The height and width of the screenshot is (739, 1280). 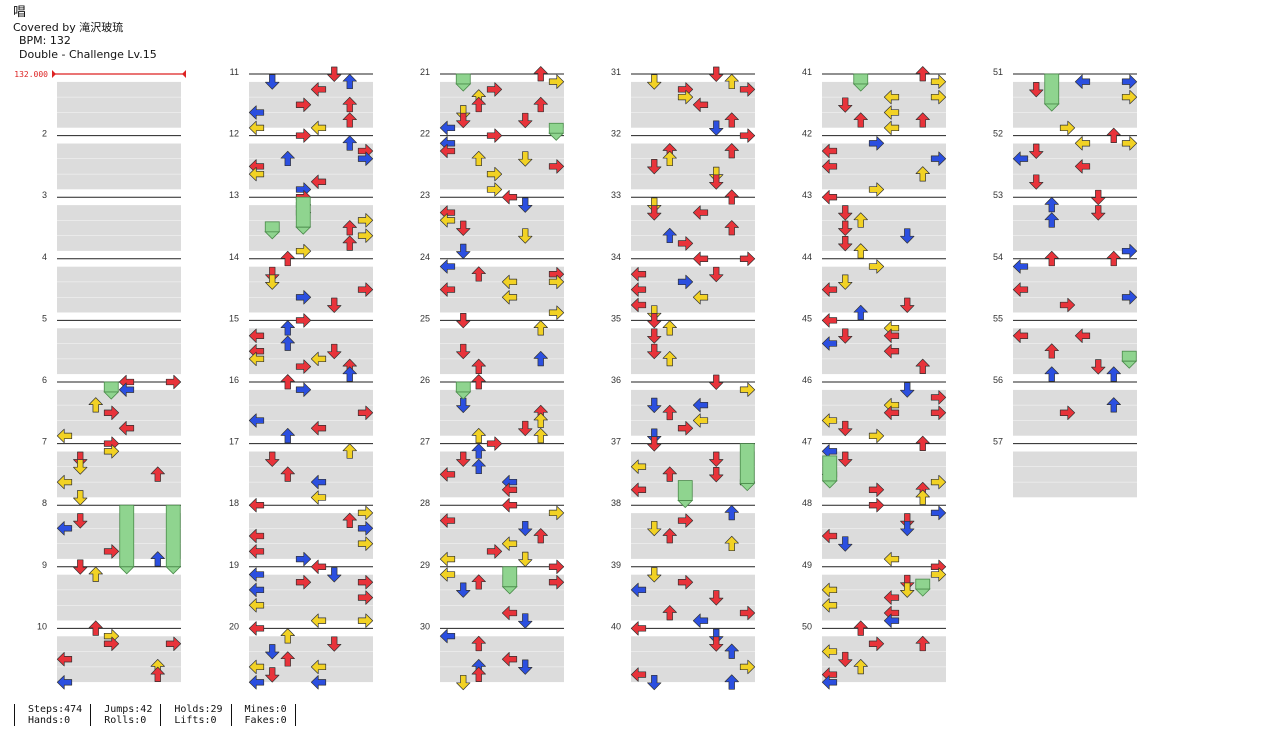 I want to click on measure-number: 15, so click(x=234, y=318).